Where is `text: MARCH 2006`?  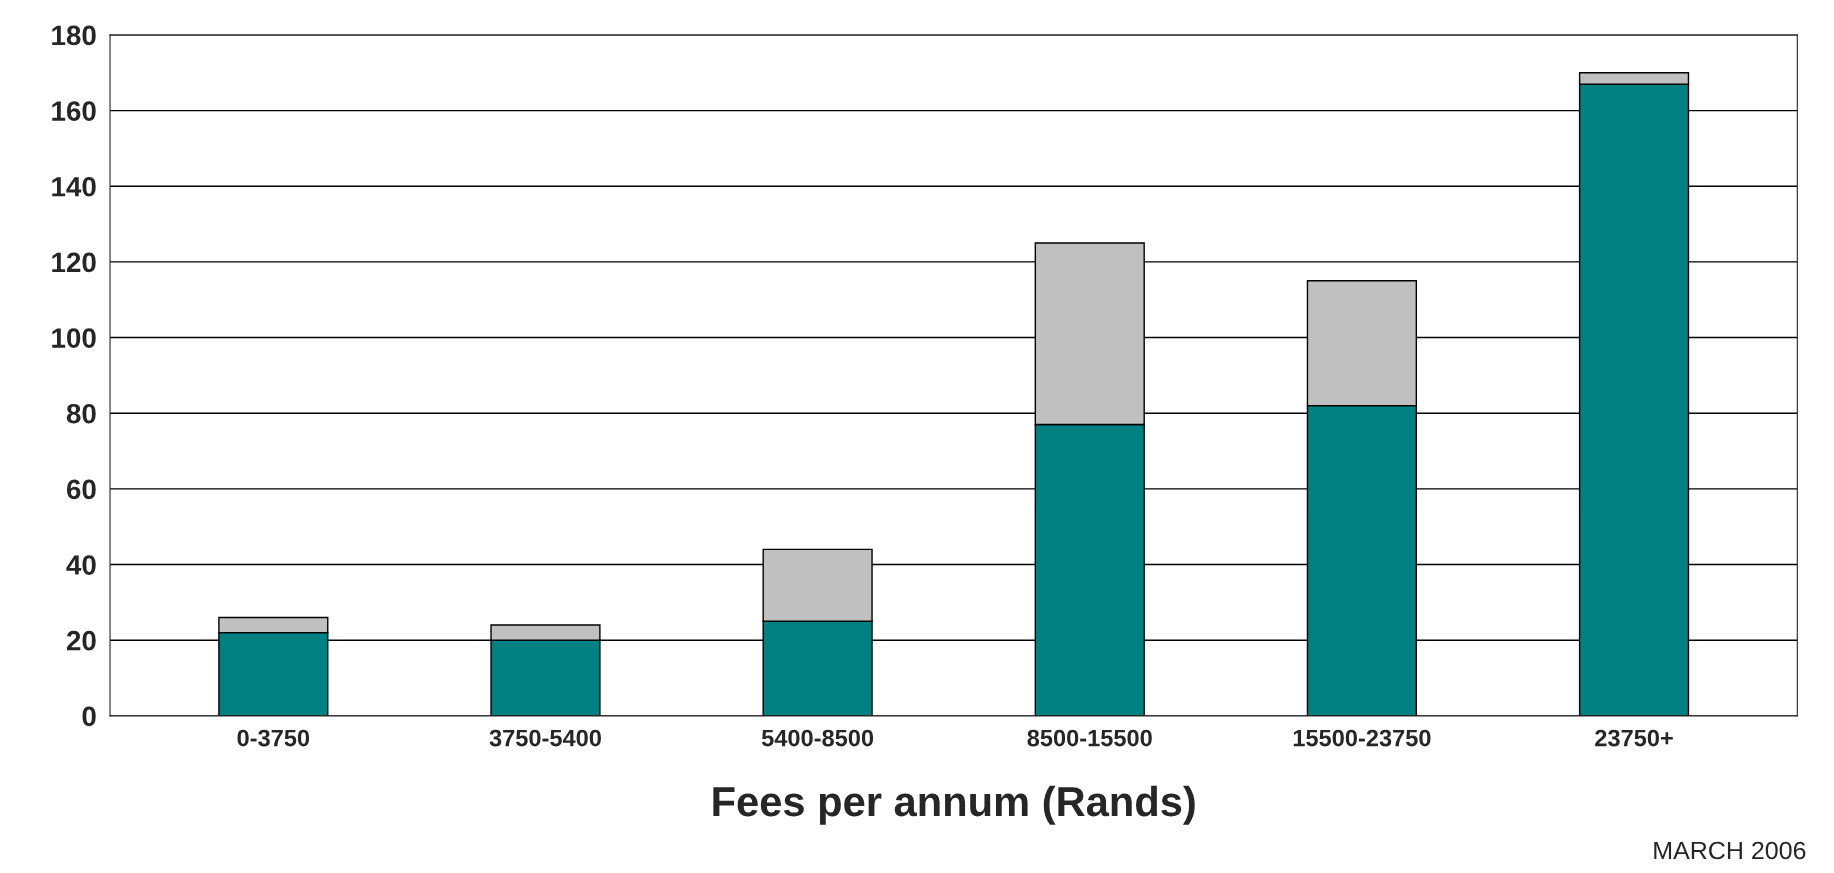
text: MARCH 2006 is located at coordinates (1730, 850).